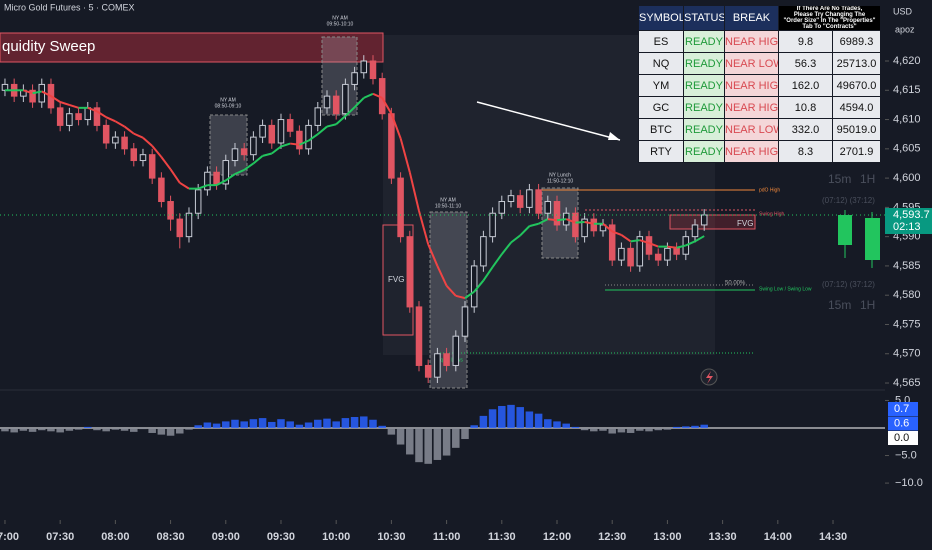 The width and height of the screenshot is (932, 550). Describe the element at coordinates (856, 63) in the screenshot. I see `table-cell: 25713.0` at that location.